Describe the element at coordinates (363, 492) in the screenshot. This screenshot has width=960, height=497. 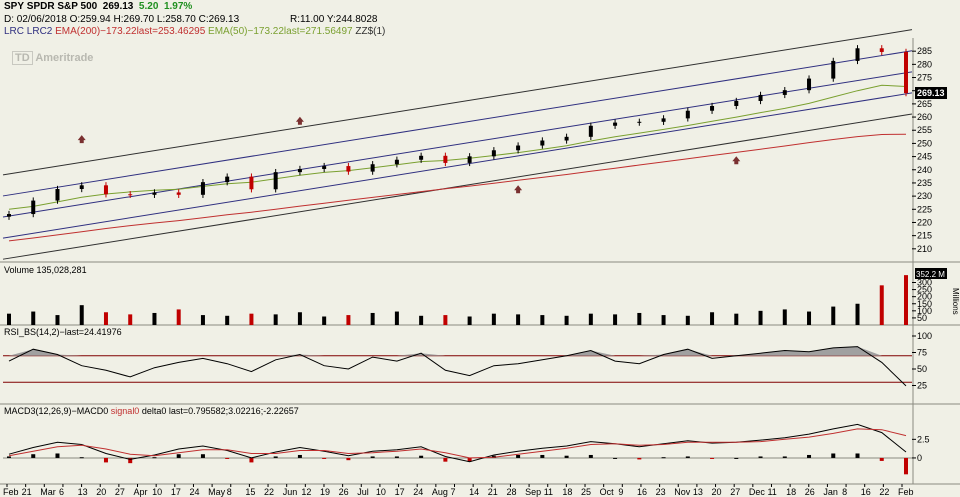
I see `x-tick-label: Jul` at that location.